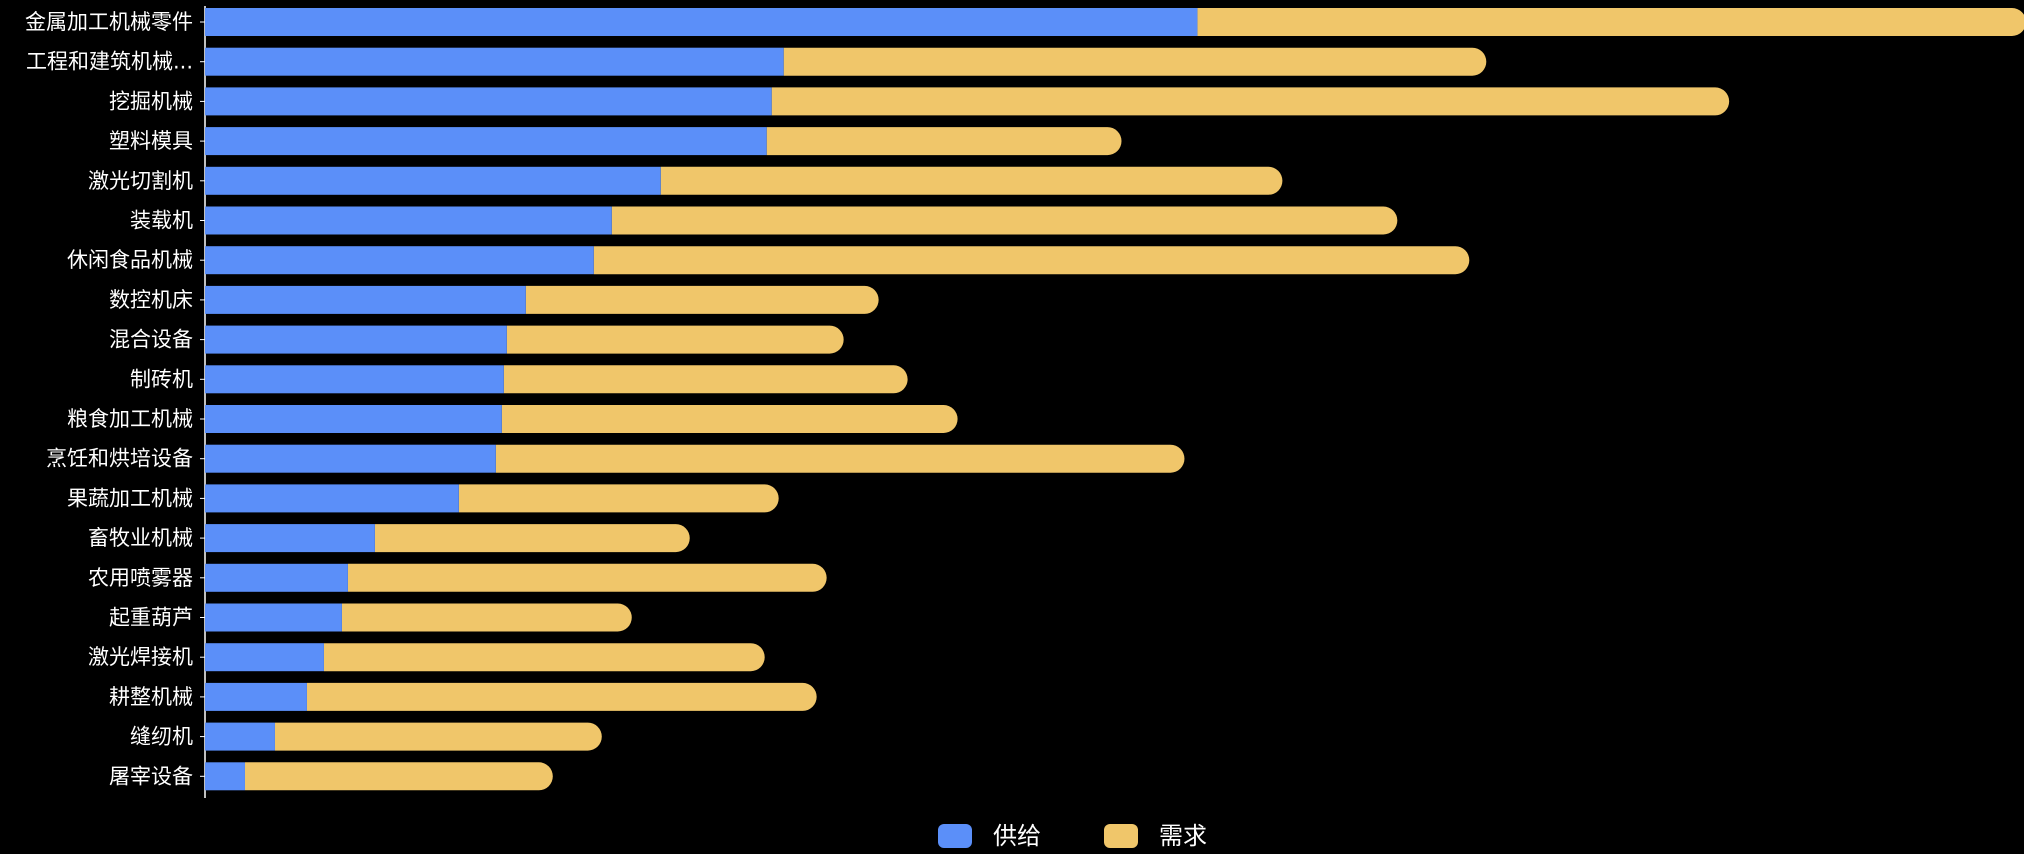  I want to click on bar-demand: 需求: 441, so click(544, 657).